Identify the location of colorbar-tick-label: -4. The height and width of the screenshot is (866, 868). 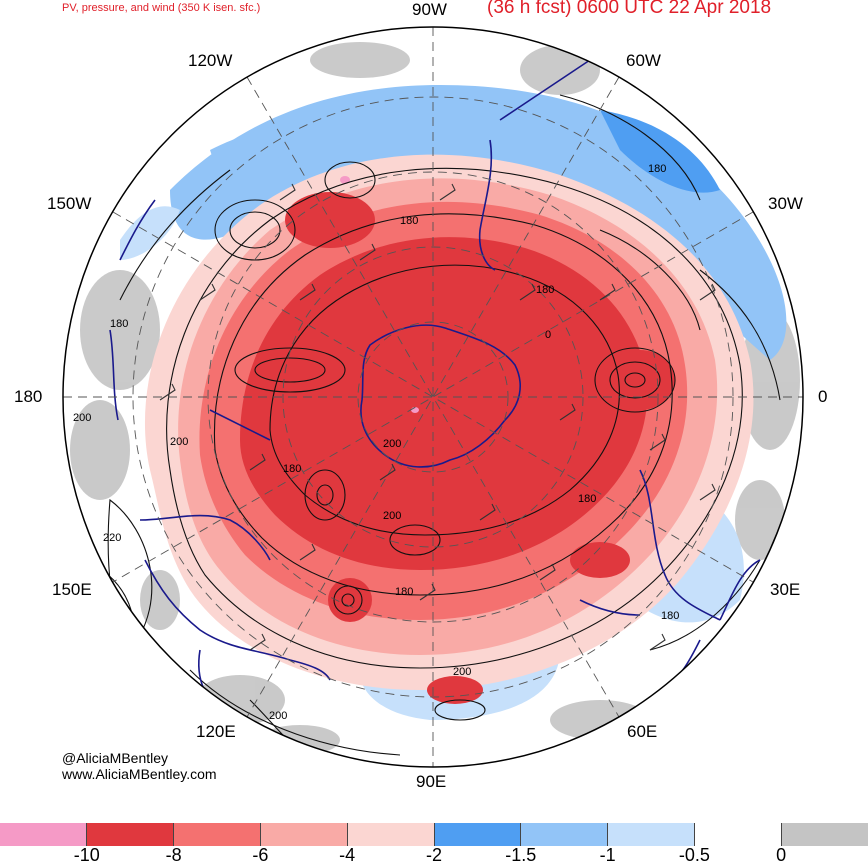
(347, 855).